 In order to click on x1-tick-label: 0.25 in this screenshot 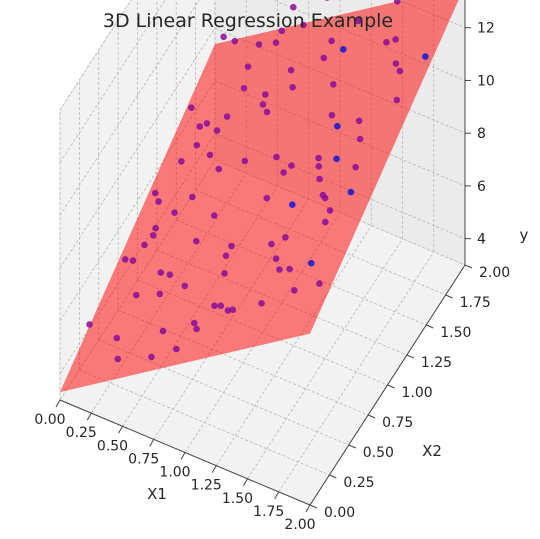, I will do `click(81, 433)`.